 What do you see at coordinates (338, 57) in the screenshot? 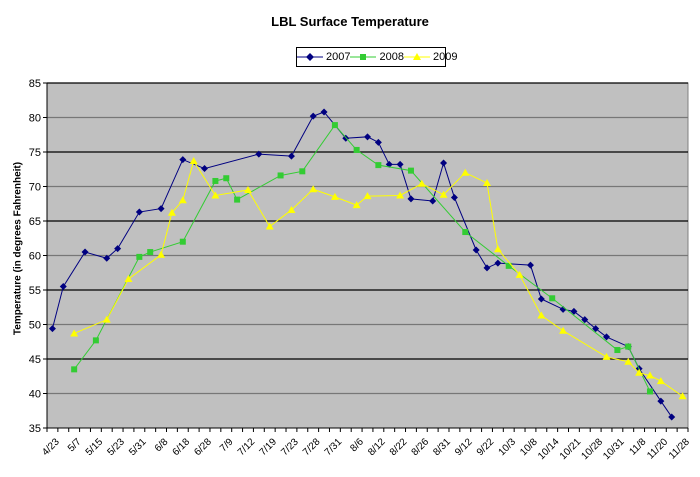
I see `legend-label: 2007` at bounding box center [338, 57].